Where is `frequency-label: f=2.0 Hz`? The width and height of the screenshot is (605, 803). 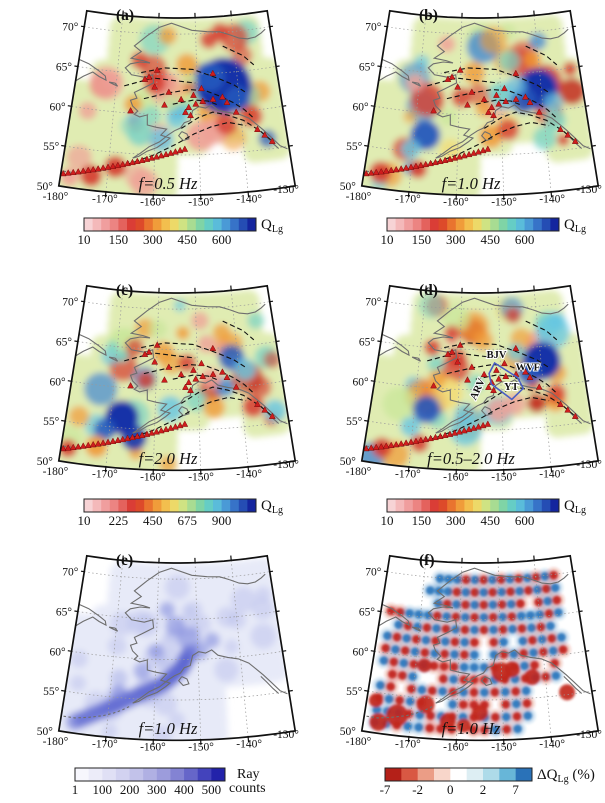
frequency-label: f=2.0 Hz is located at coordinates (168, 458).